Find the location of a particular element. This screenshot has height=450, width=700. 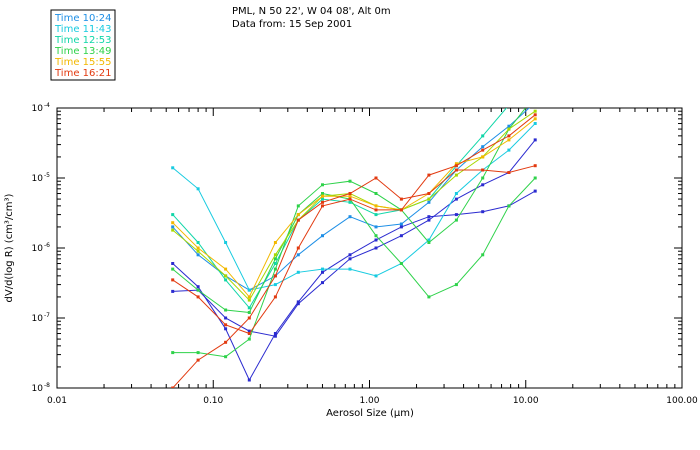

legend-entry: Time 15:55 is located at coordinates (82, 62).